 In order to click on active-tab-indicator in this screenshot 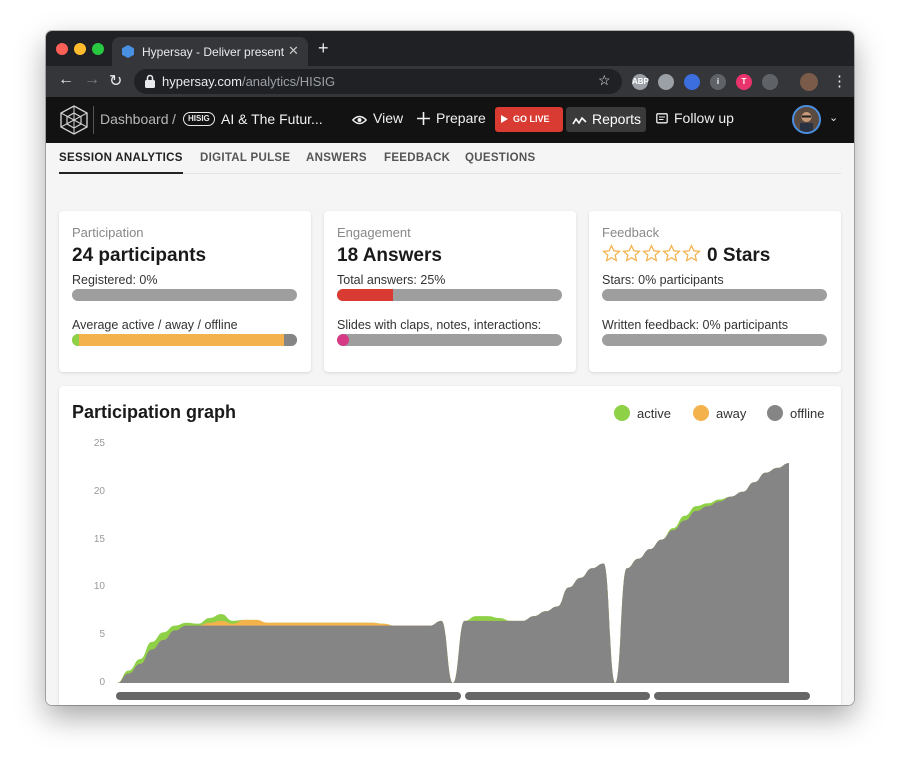, I will do `click(121, 173)`.